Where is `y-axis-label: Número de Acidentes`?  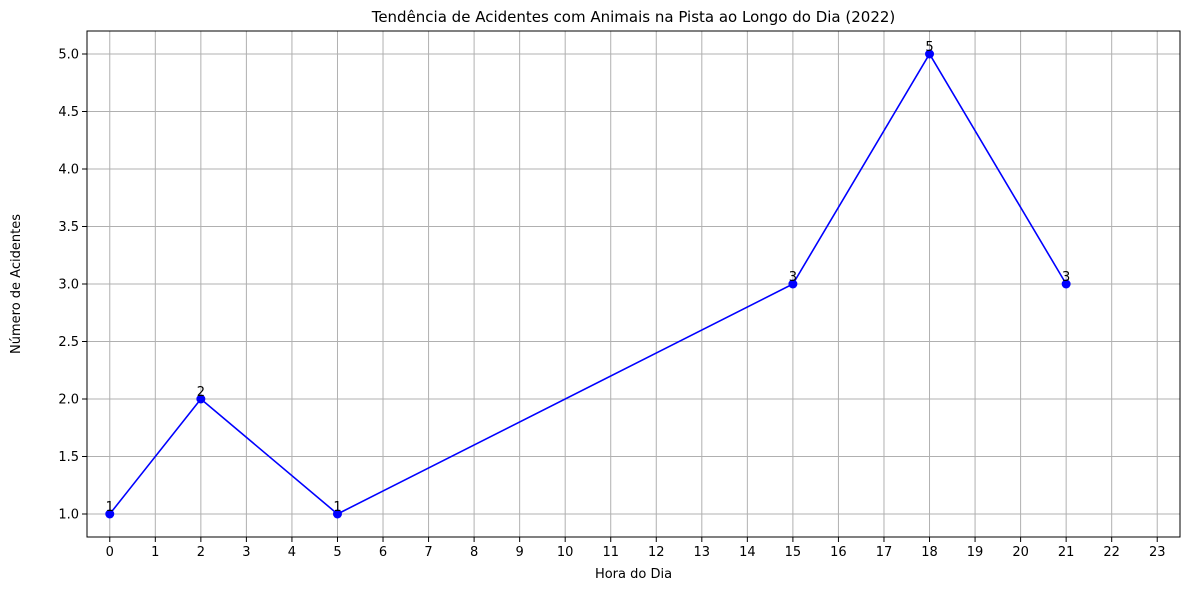 y-axis-label: Número de Acidentes is located at coordinates (16, 284).